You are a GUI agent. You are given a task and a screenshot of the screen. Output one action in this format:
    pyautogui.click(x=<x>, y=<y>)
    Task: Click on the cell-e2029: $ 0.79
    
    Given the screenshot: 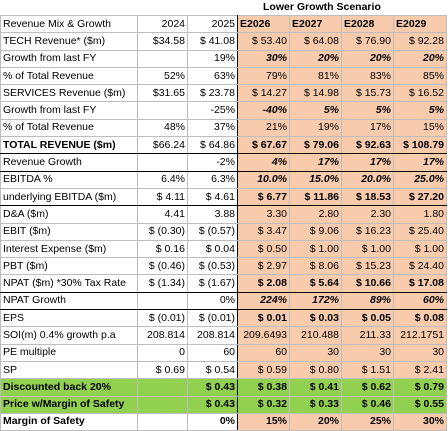 What is the action you would take?
    pyautogui.click(x=420, y=387)
    